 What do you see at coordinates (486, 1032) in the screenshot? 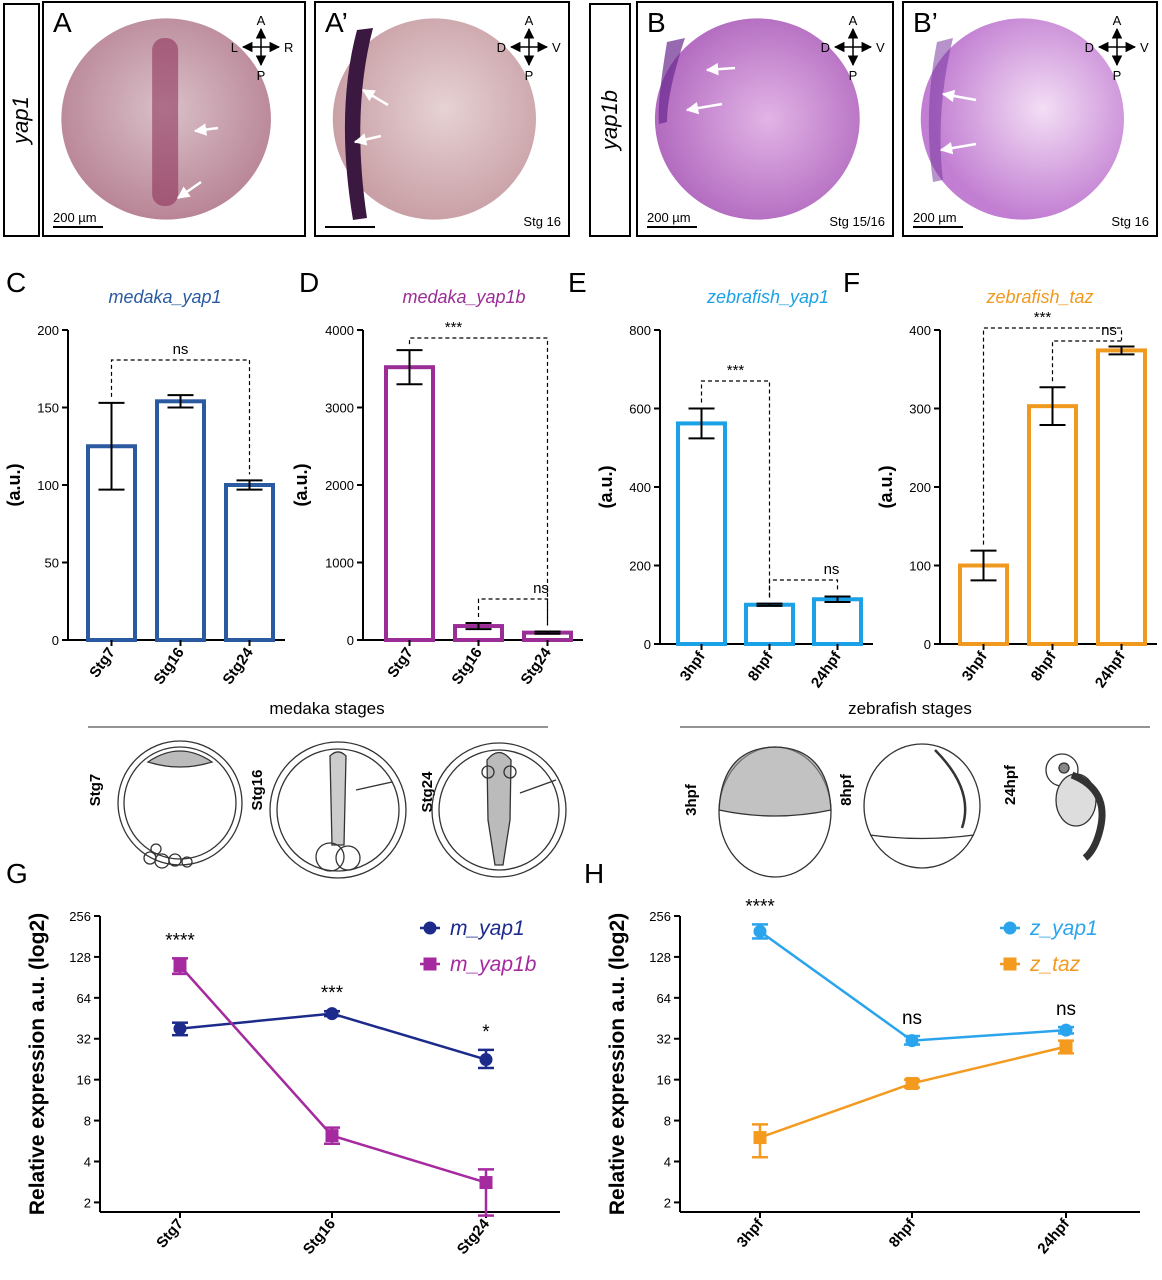
I see `significance-label: *` at bounding box center [486, 1032].